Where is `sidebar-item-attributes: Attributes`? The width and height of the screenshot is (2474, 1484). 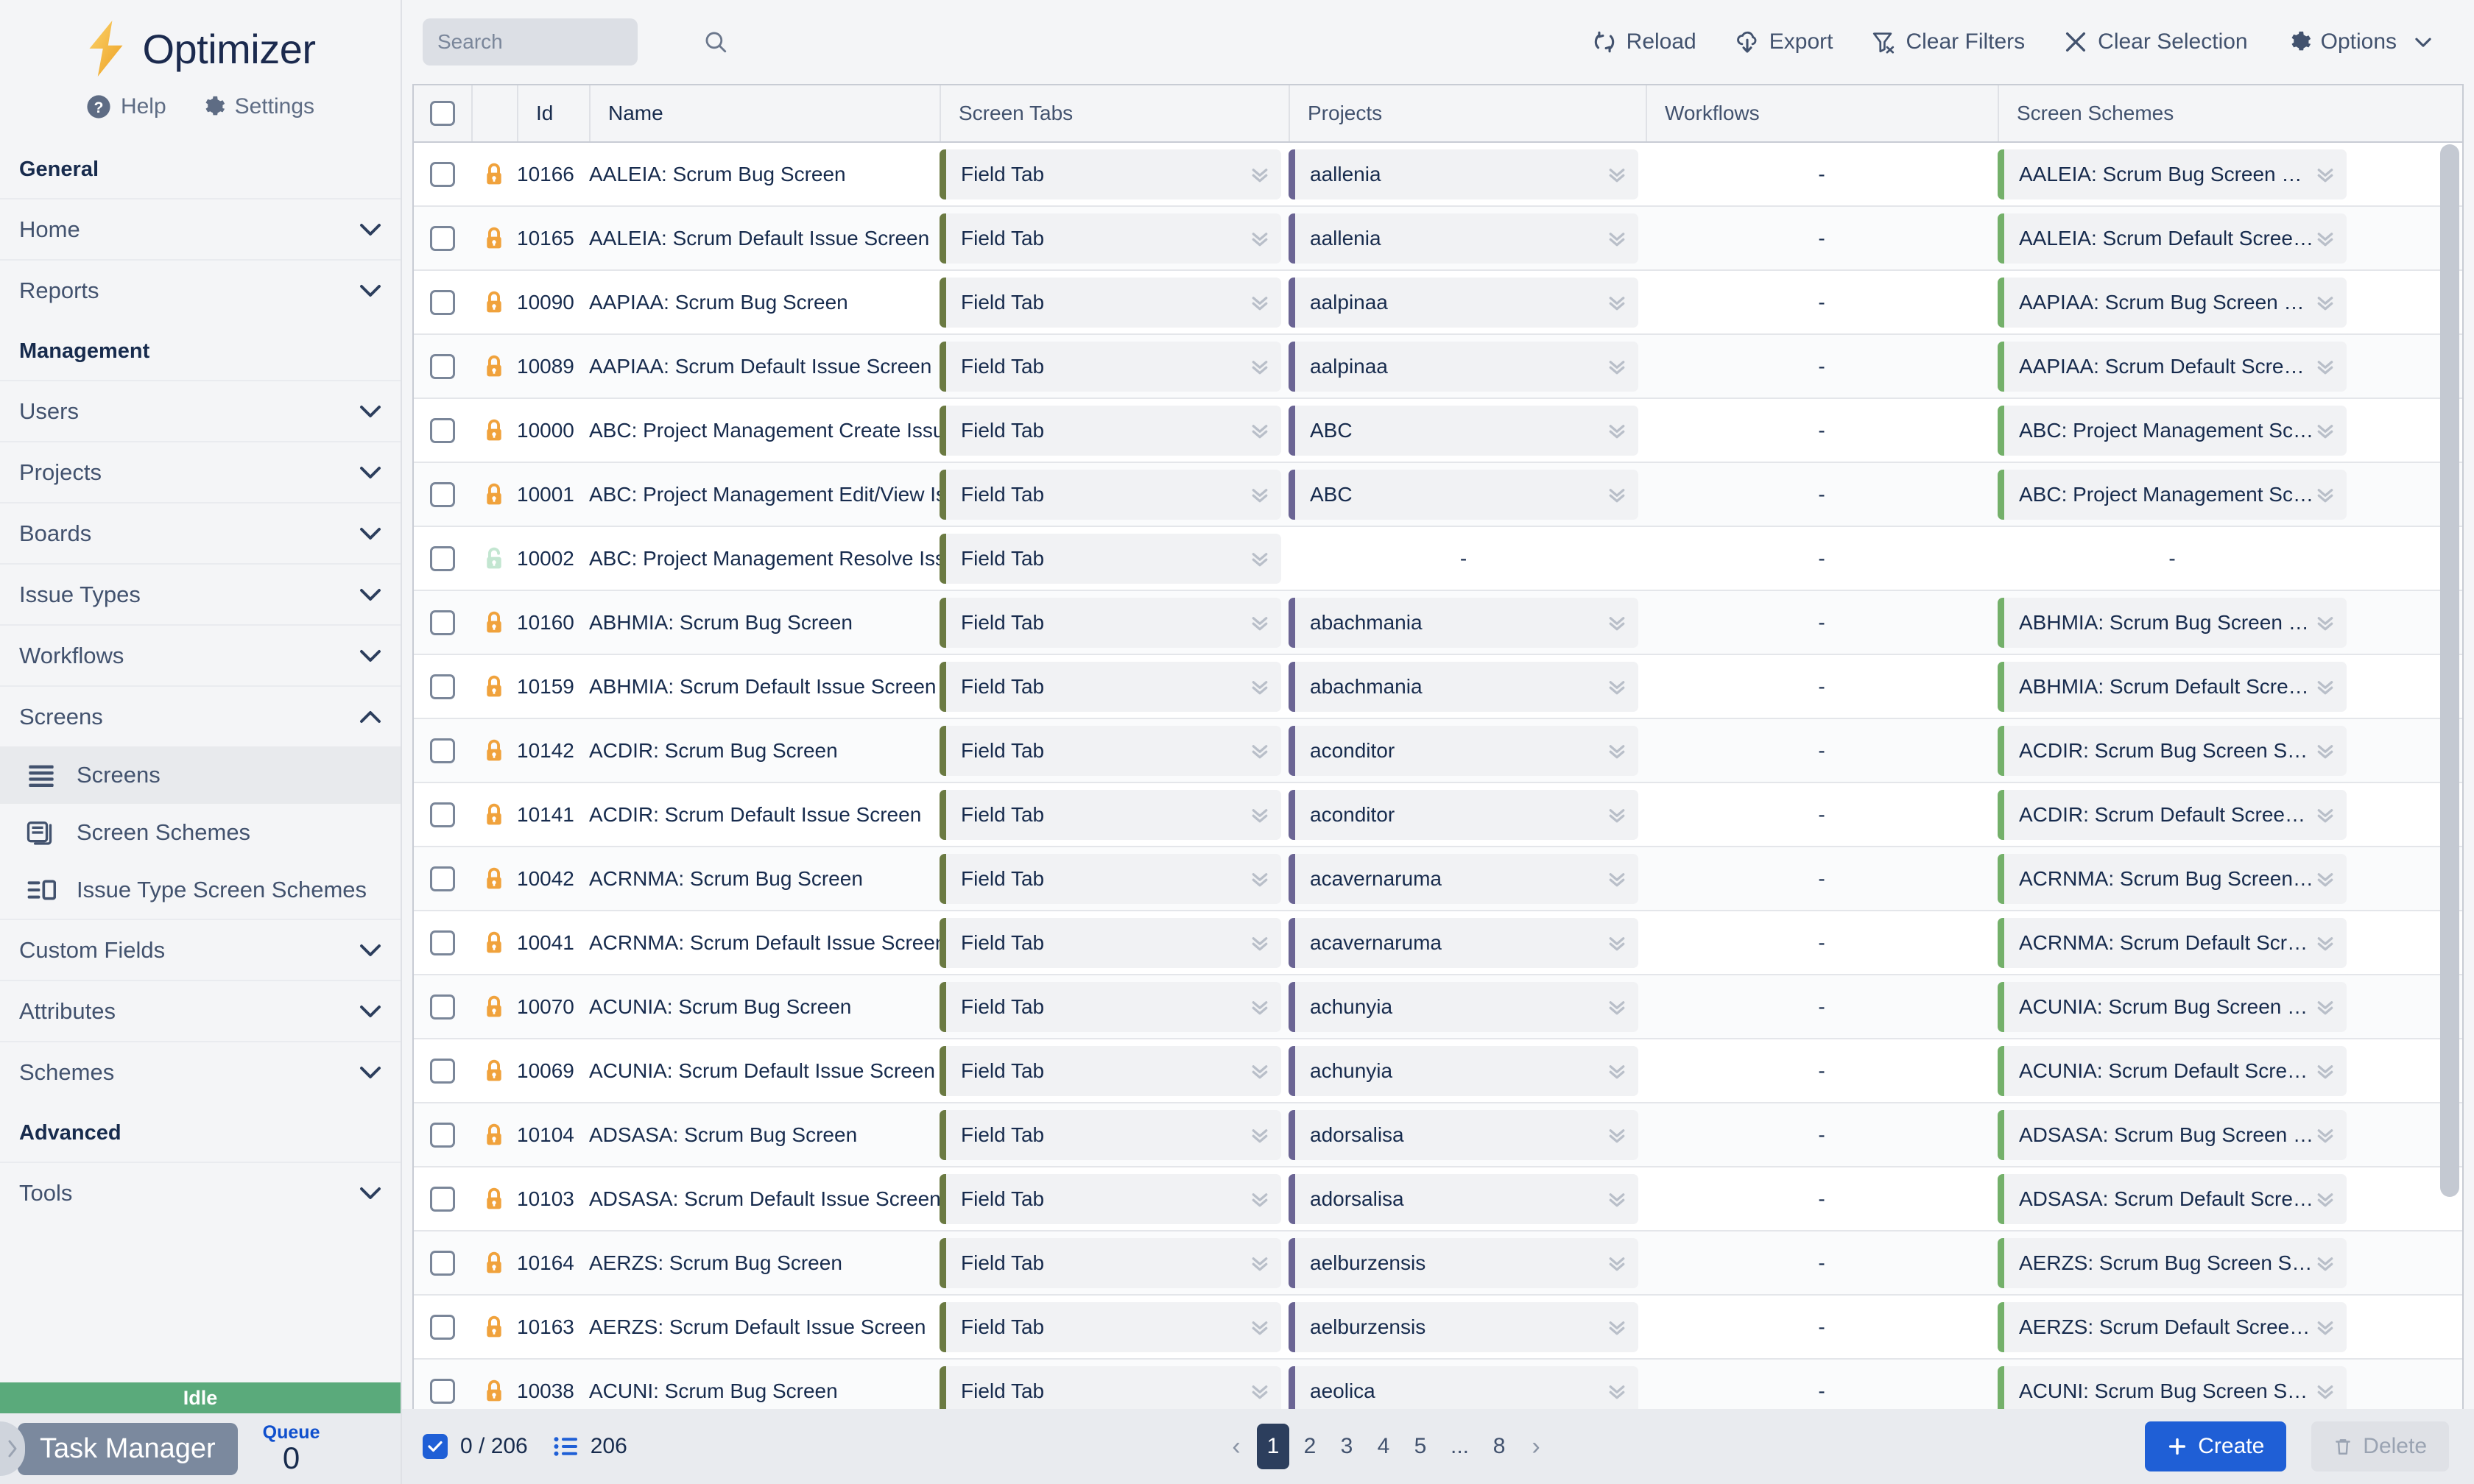 sidebar-item-attributes: Attributes is located at coordinates (201, 1011).